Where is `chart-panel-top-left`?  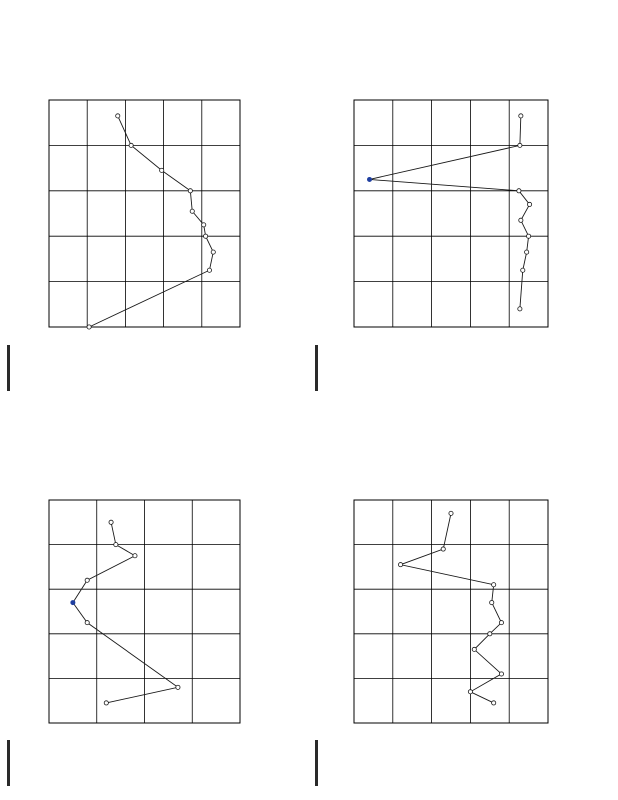 chart-panel-top-left is located at coordinates (144, 214).